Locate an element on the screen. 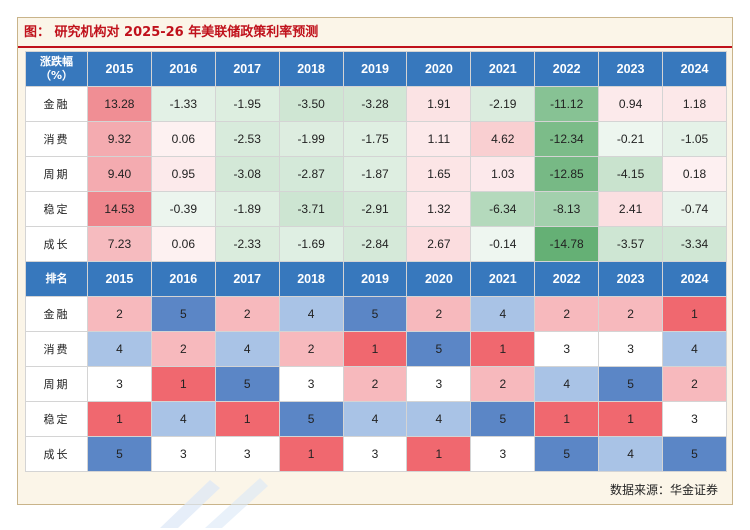  return-cell: -1.95 is located at coordinates (247, 104).